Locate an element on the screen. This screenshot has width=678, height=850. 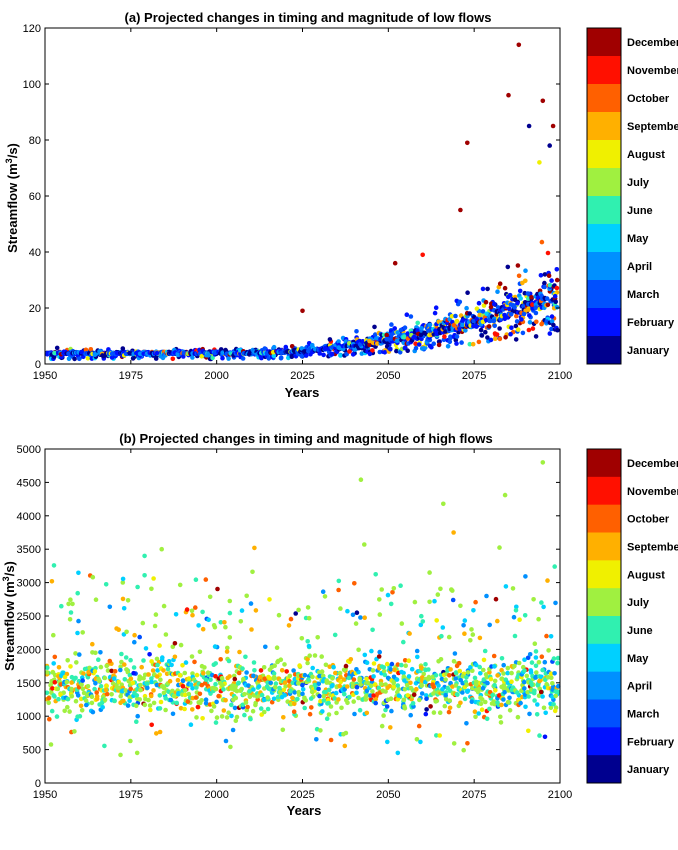
colorbar-swatch-december is located at coordinates (604, 42).